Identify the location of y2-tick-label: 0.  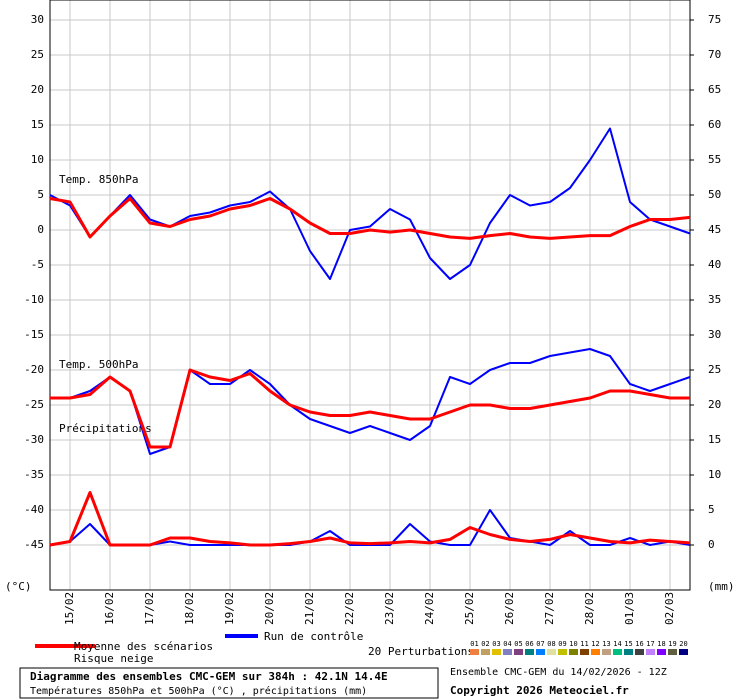
(711, 544).